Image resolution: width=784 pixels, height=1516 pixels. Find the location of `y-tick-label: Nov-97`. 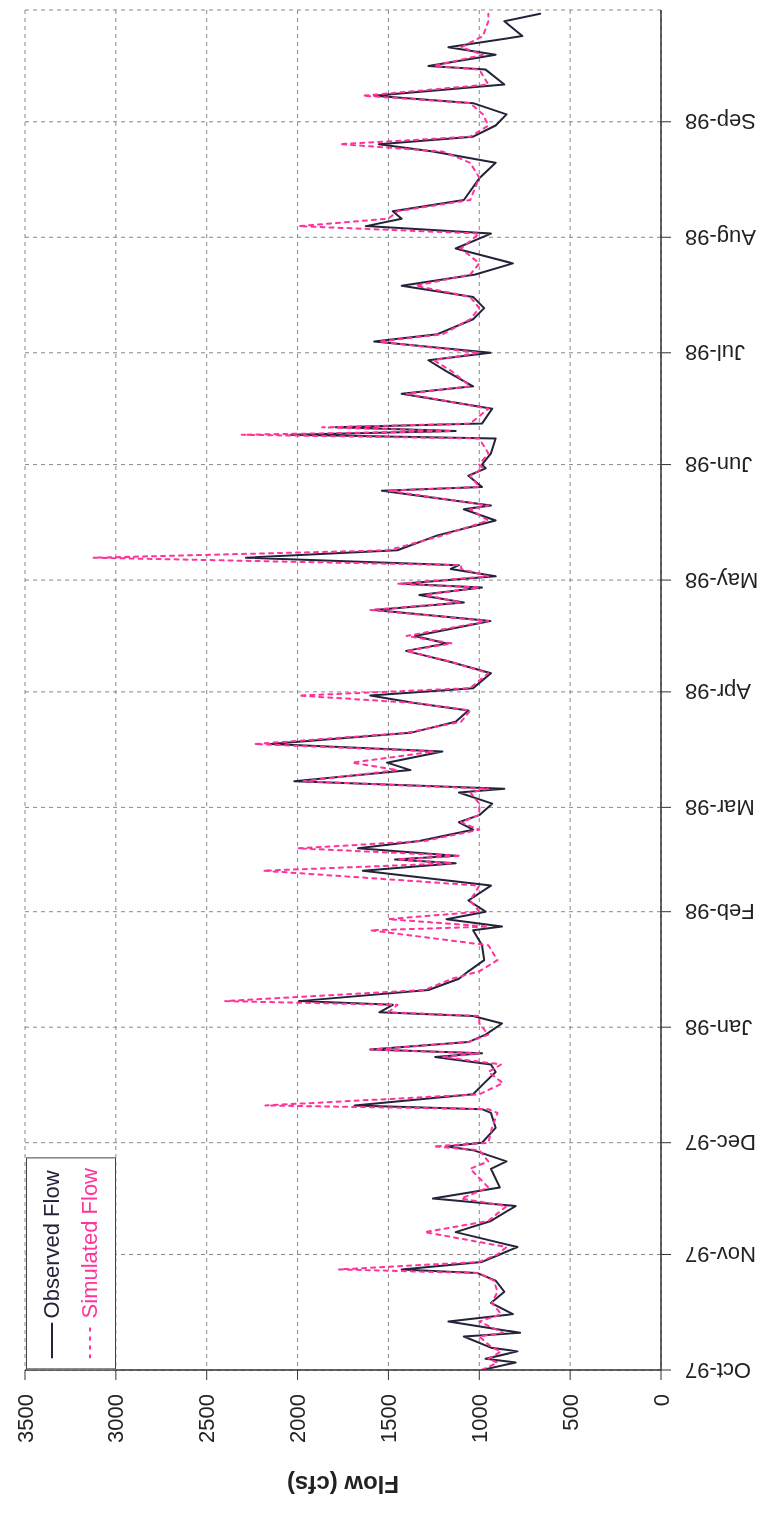

y-tick-label: Nov-97 is located at coordinates (720, 1254).